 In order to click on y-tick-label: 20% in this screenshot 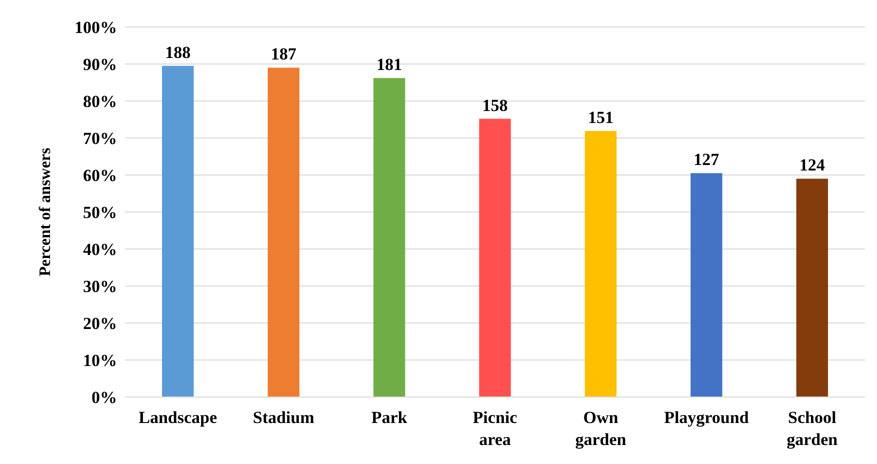, I will do `click(100, 323)`.